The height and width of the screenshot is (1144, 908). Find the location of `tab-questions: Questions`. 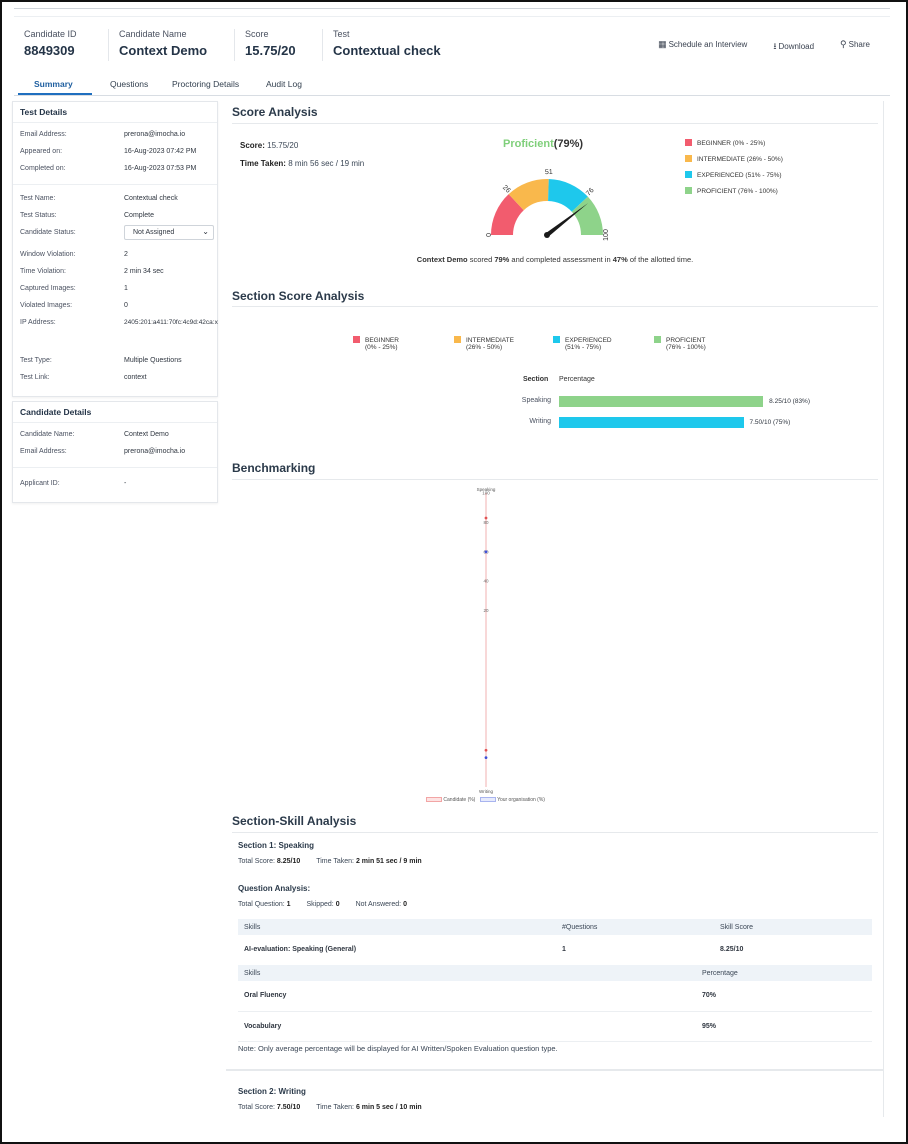

tab-questions: Questions is located at coordinates (129, 84).